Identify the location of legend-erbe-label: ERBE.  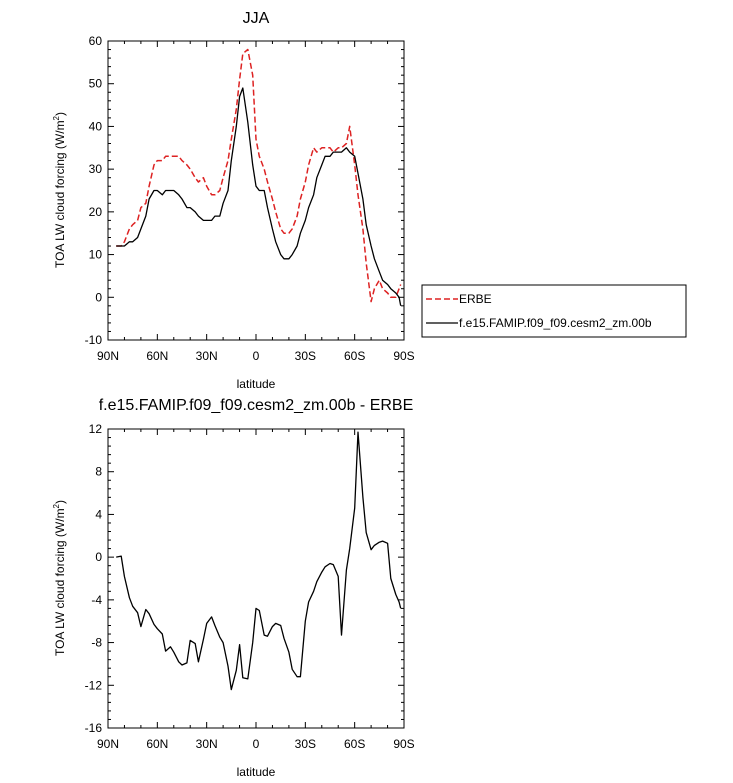
(475, 299).